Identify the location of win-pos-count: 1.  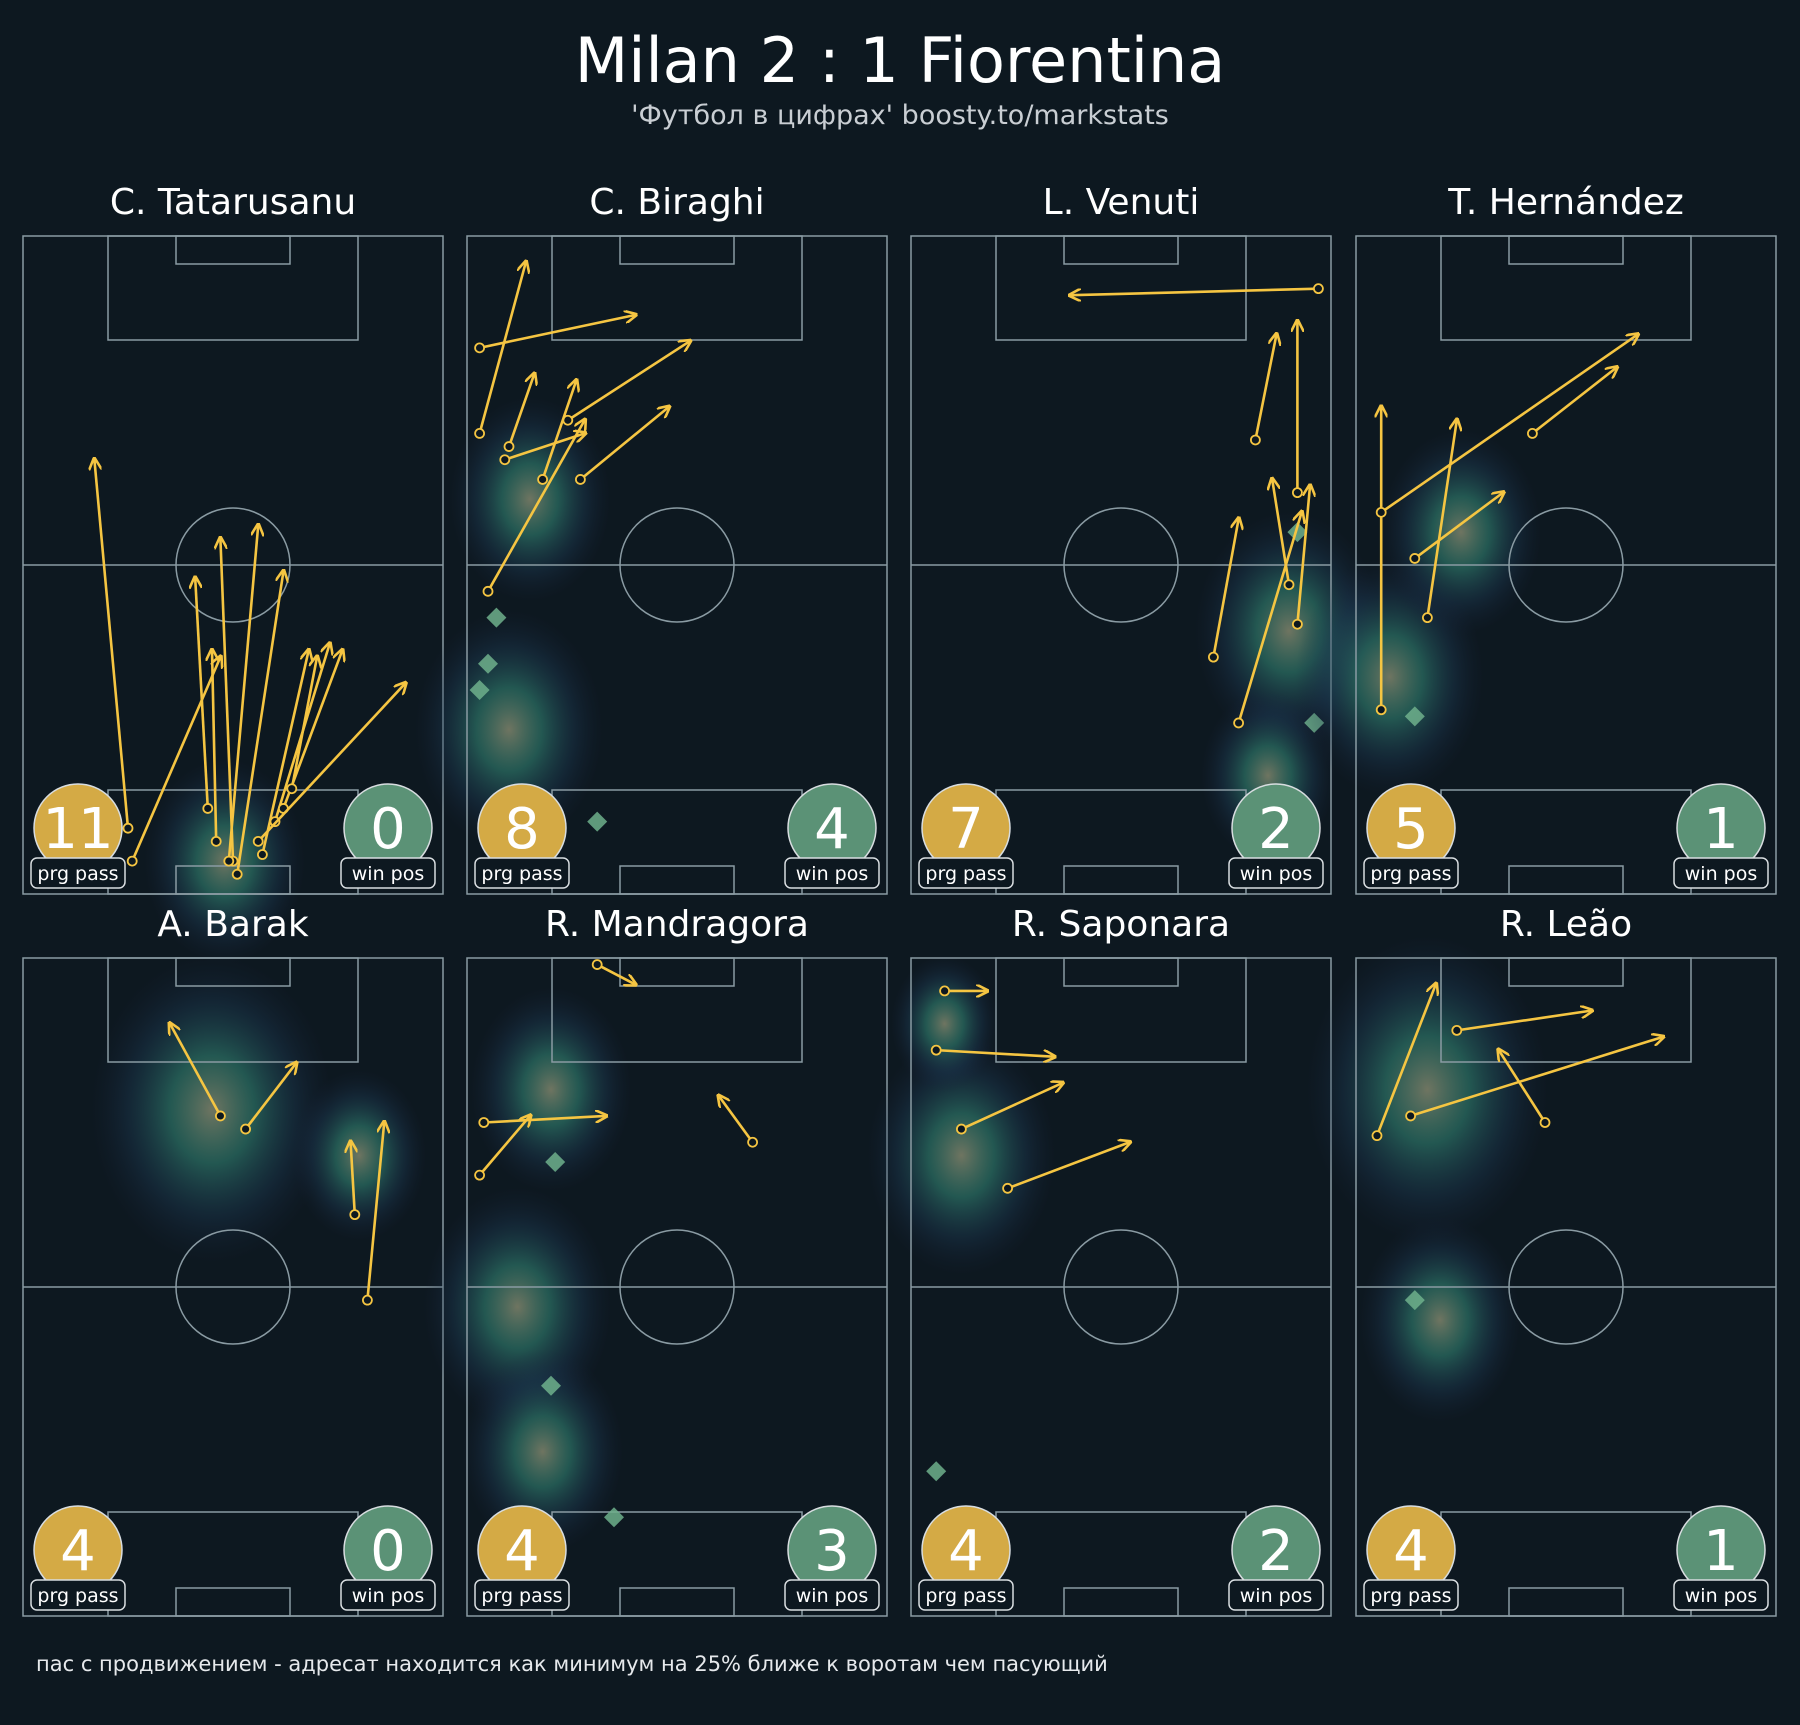
(1721, 1551).